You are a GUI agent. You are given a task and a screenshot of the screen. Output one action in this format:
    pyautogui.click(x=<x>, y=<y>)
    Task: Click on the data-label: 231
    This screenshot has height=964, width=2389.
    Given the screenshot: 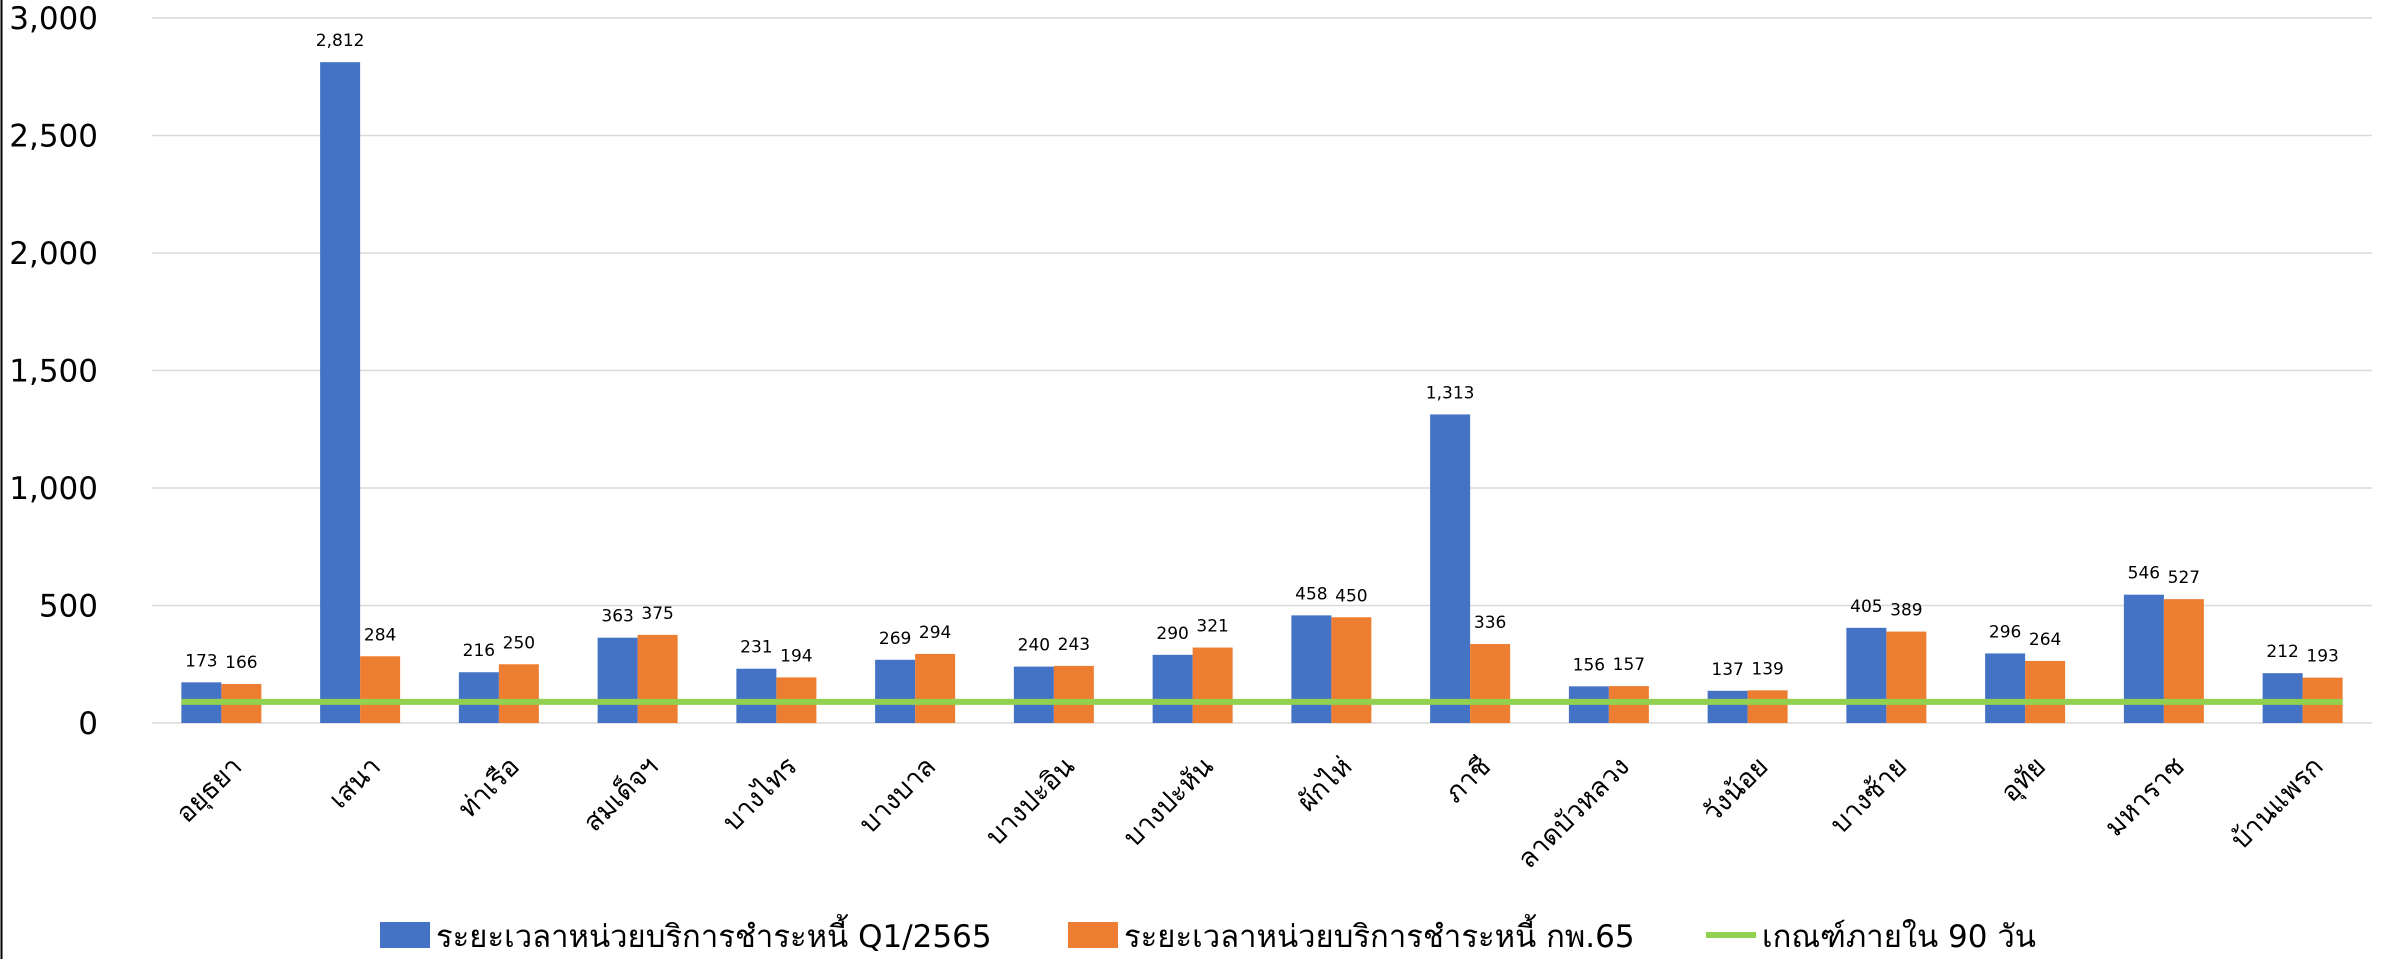 What is the action you would take?
    pyautogui.click(x=756, y=648)
    